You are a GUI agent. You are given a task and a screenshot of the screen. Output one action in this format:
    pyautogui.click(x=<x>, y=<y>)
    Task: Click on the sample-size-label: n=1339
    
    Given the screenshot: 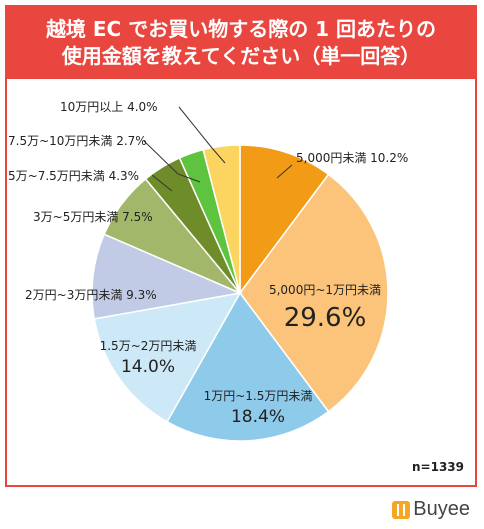 What is the action you would take?
    pyautogui.click(x=438, y=467)
    